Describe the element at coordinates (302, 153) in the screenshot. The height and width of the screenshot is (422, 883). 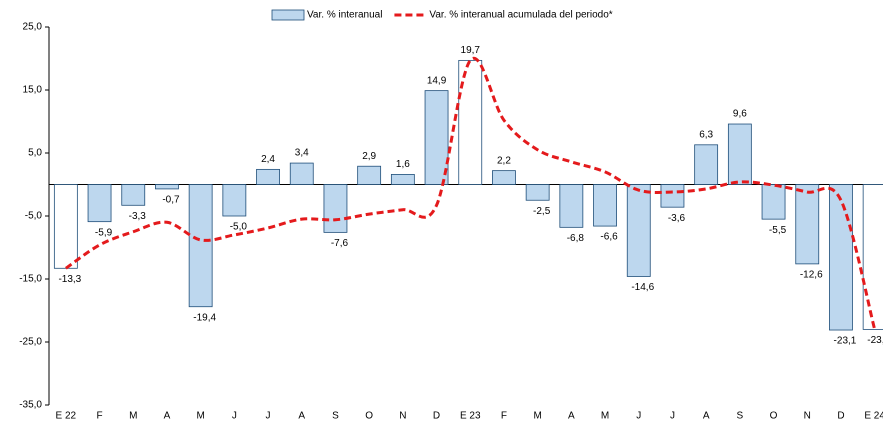
I see `value-label: 3,4` at that location.